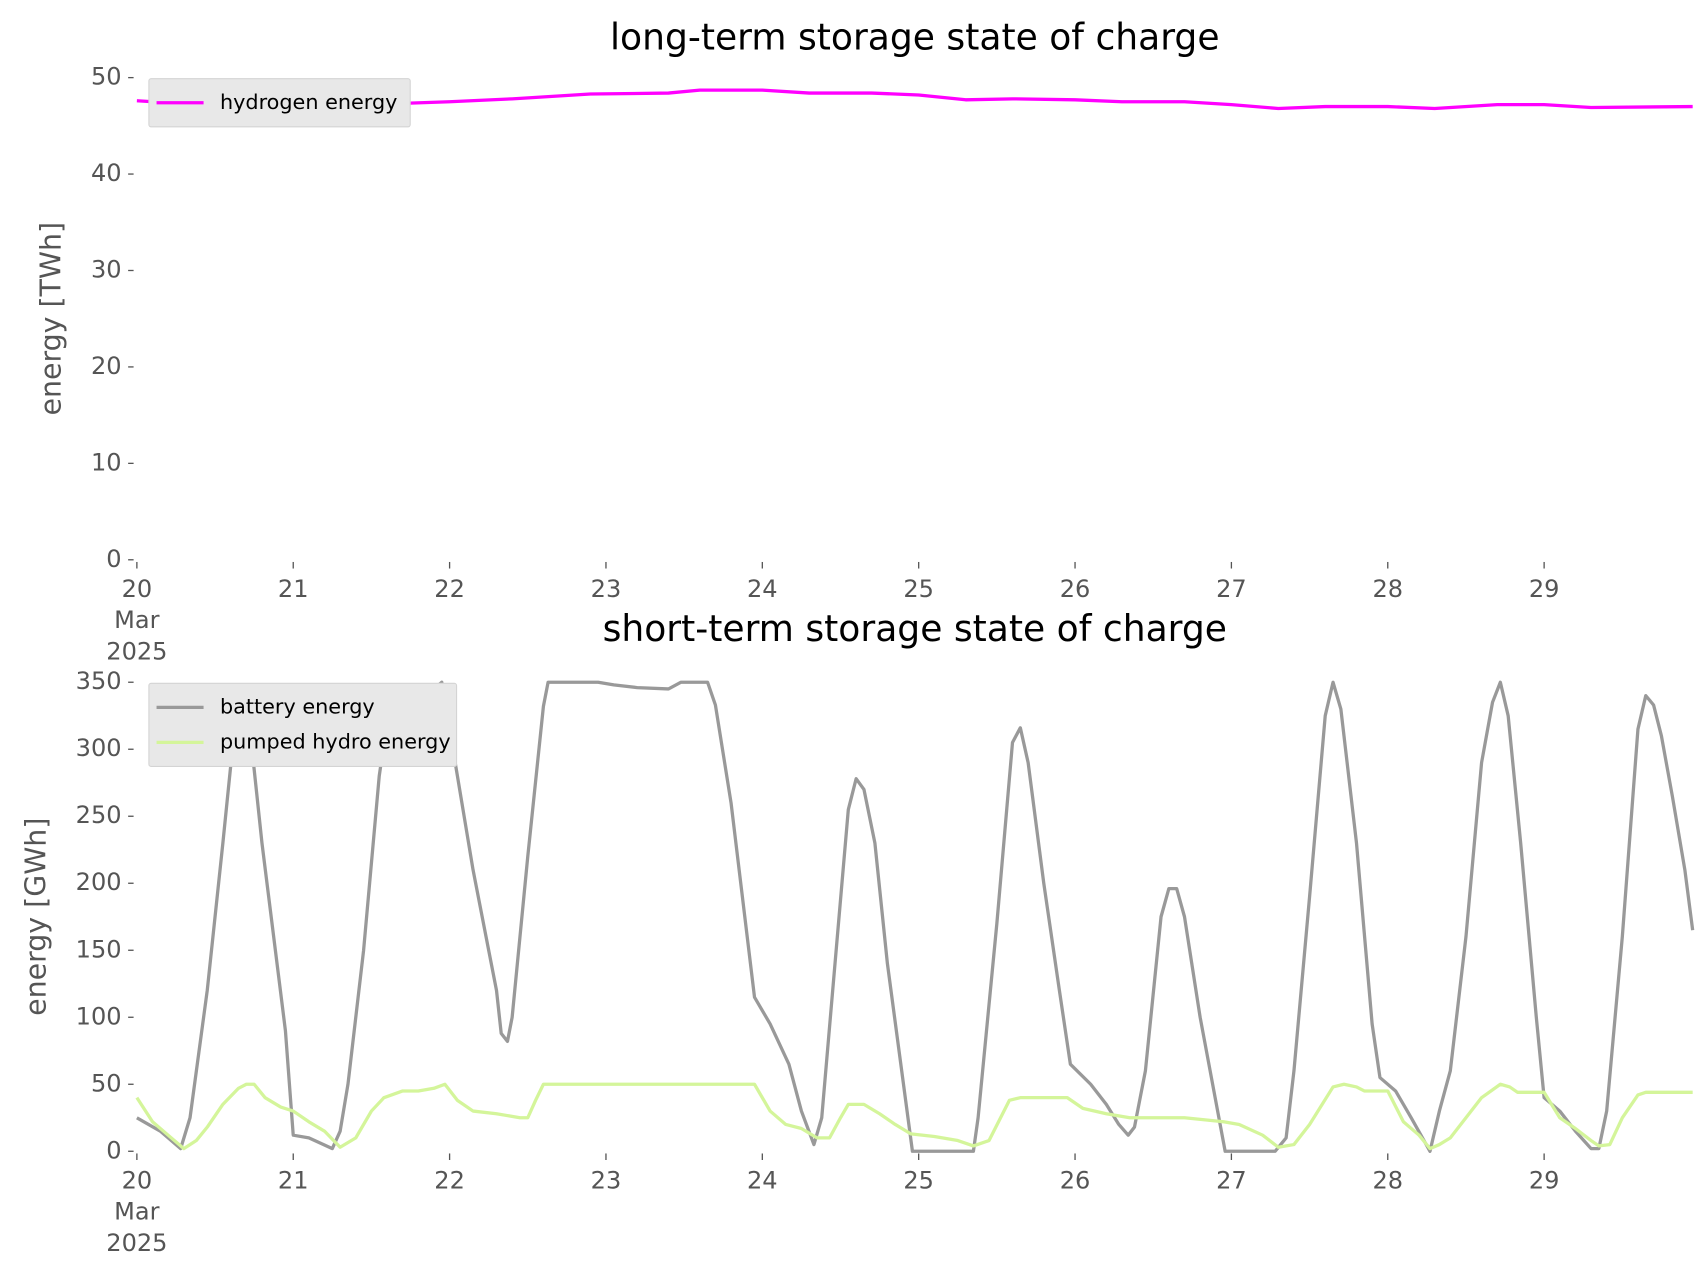 This screenshot has height=1277, width=1706. Describe the element at coordinates (99, 1016) in the screenshot. I see `y-tick-label: 100` at that location.